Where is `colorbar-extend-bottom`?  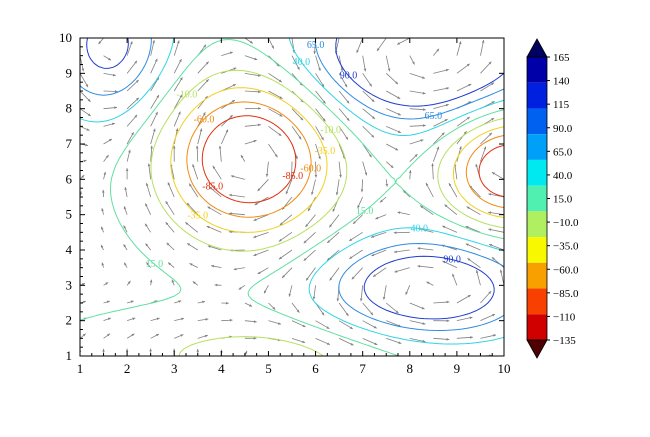 colorbar-extend-bottom is located at coordinates (537, 349).